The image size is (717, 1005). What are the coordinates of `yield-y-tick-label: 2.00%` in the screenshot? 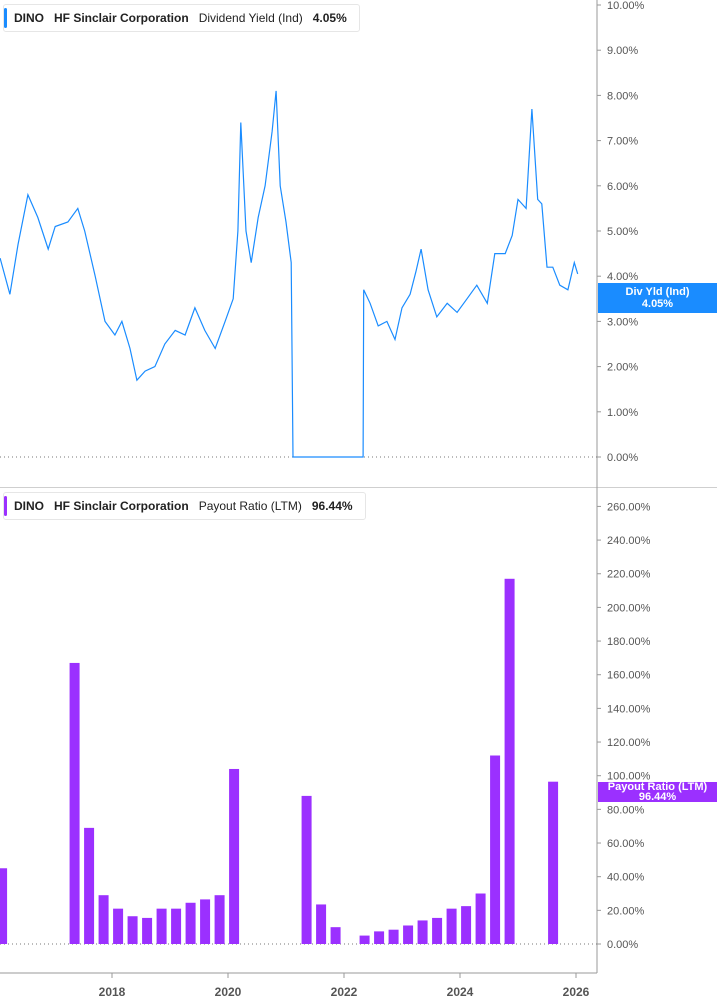 It's located at (622, 368).